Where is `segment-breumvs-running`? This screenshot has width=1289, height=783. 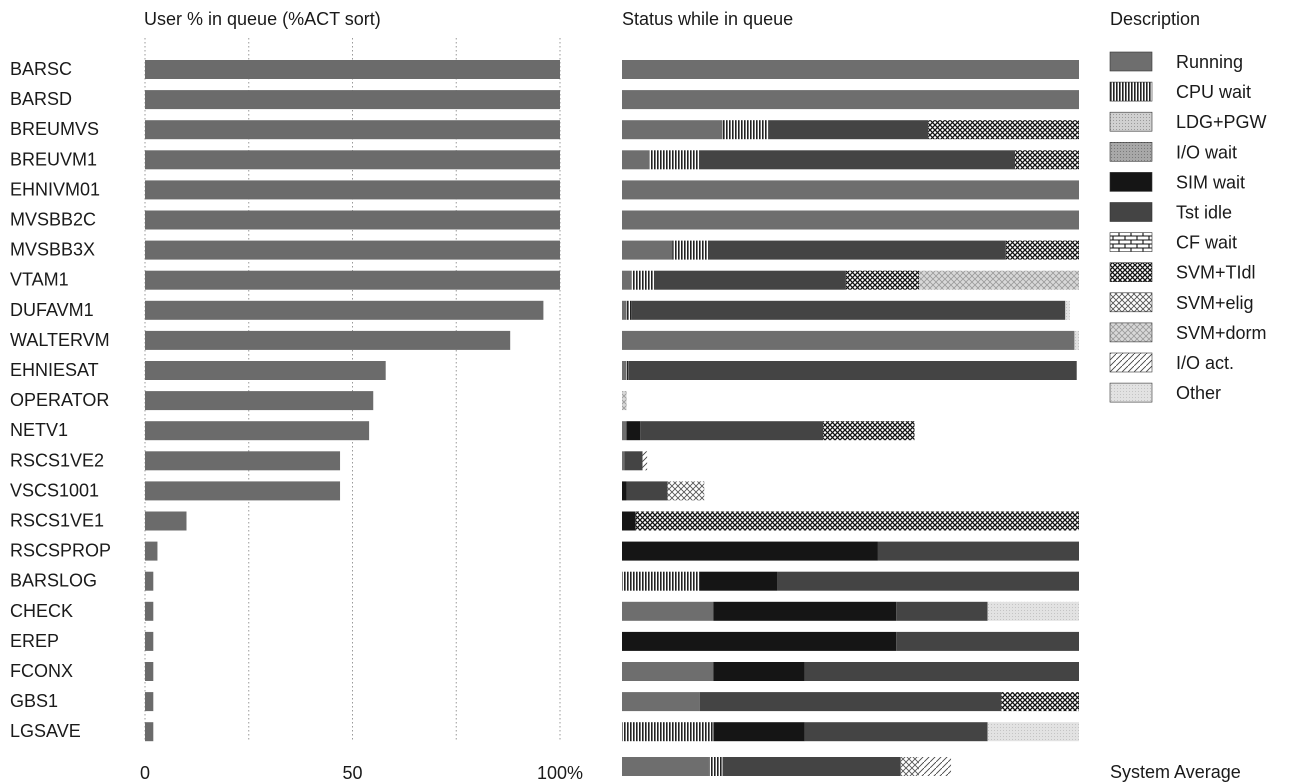 segment-breumvs-running is located at coordinates (672, 130).